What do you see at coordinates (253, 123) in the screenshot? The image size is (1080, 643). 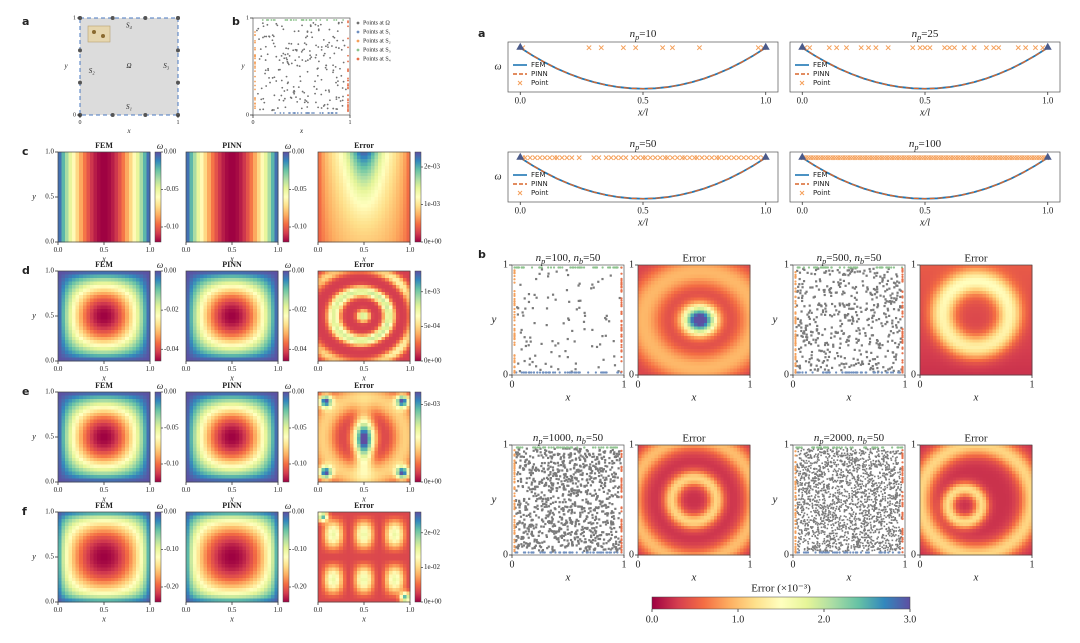 I see `x-tick-label: 0` at bounding box center [253, 123].